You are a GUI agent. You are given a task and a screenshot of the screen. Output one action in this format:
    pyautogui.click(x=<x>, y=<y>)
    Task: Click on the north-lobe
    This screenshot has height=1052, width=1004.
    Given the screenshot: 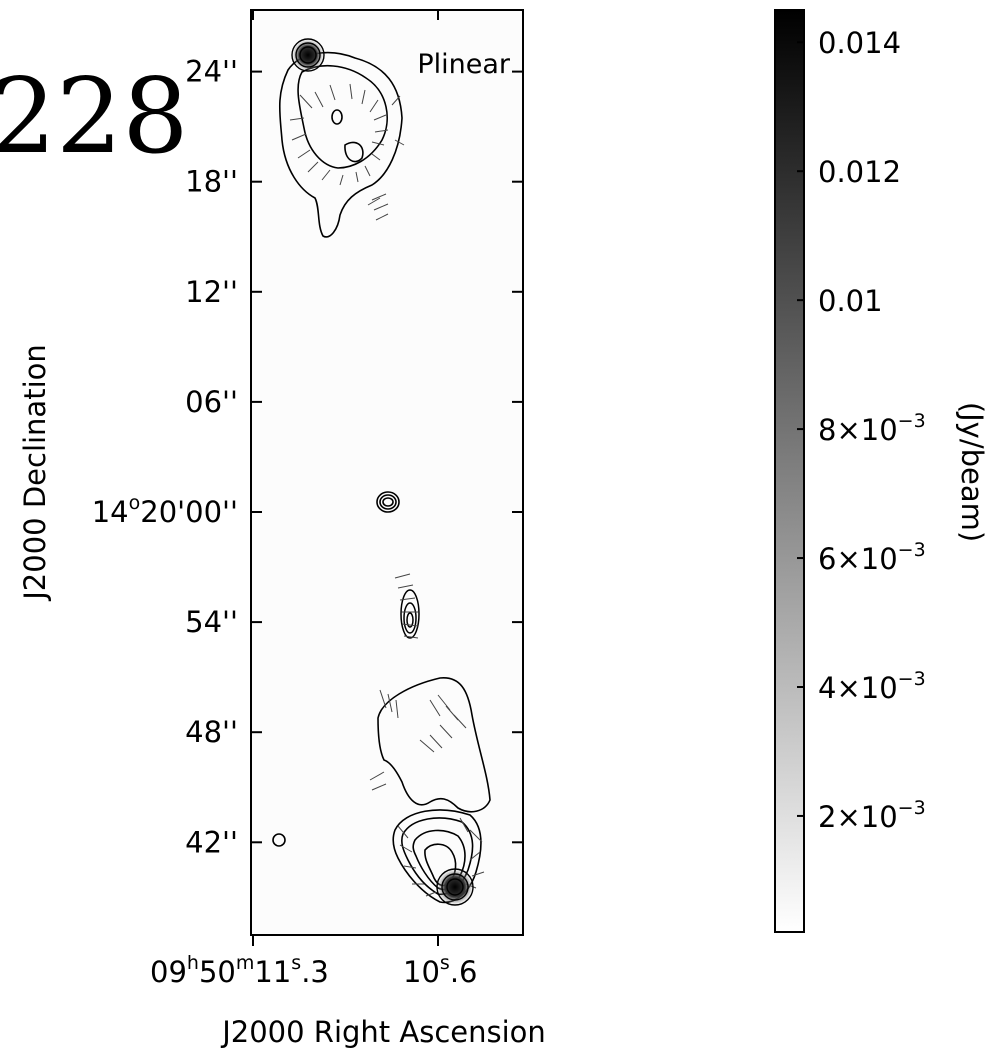 What is the action you would take?
    pyautogui.click(x=340, y=144)
    